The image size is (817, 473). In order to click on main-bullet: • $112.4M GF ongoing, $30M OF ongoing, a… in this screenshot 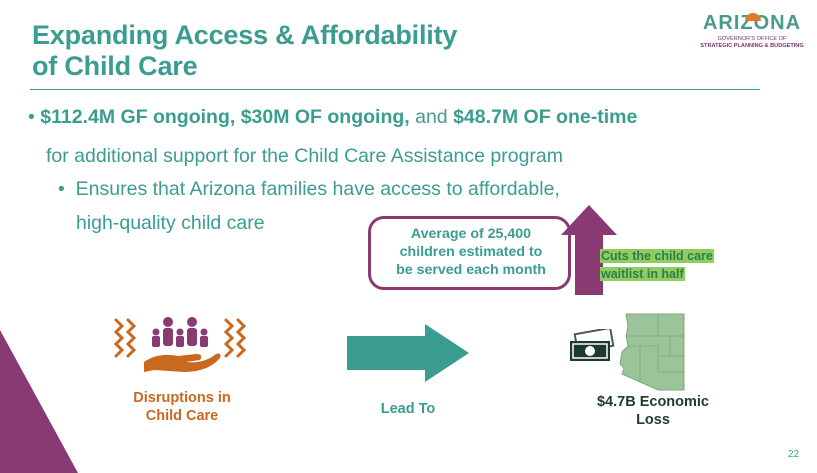, I will do `click(333, 117)`.